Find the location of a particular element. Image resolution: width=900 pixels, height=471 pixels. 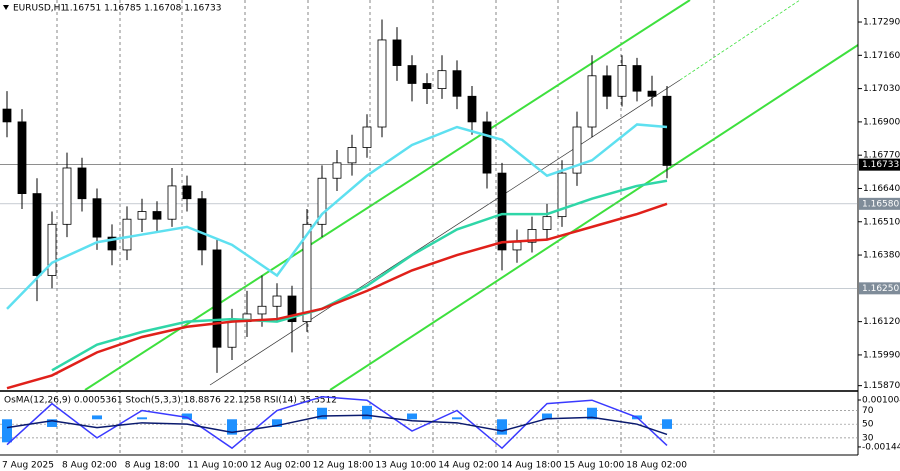

x-tick-label: 13 Aug 10:00 is located at coordinates (406, 466).